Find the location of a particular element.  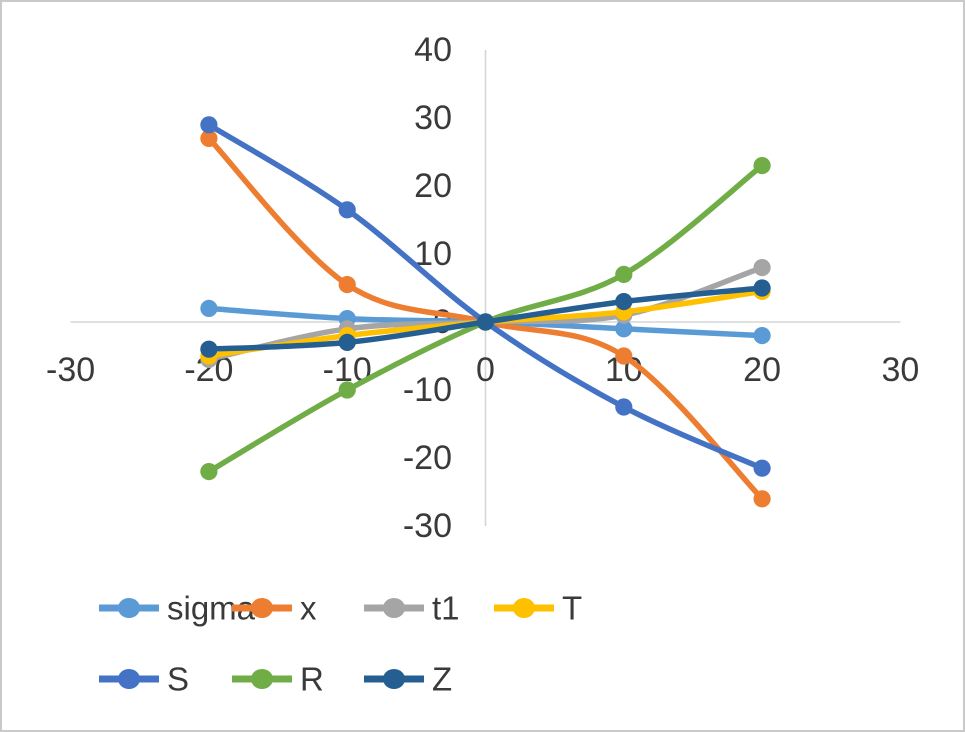

x-tick-label: 30 is located at coordinates (900, 370).